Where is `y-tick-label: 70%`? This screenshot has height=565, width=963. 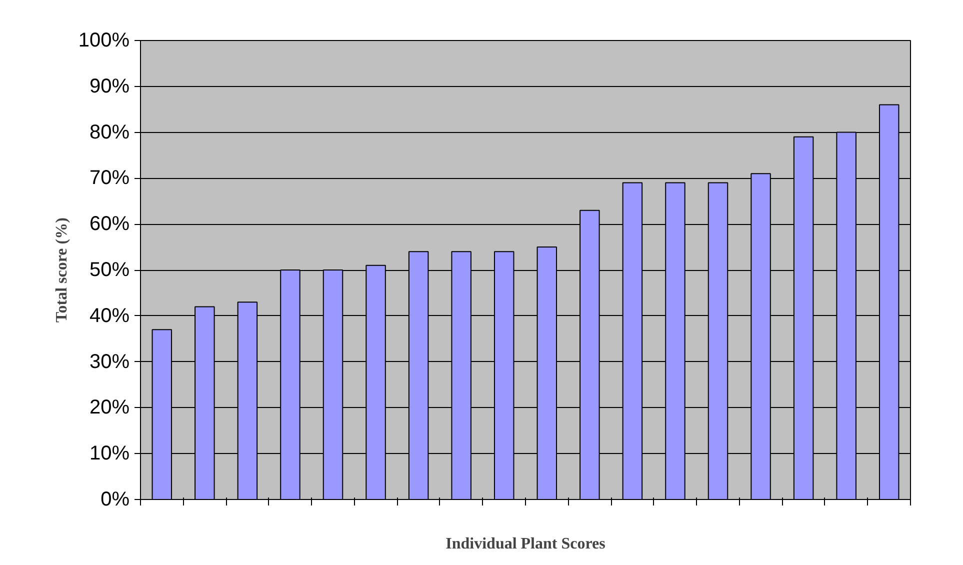 y-tick-label: 70% is located at coordinates (109, 178).